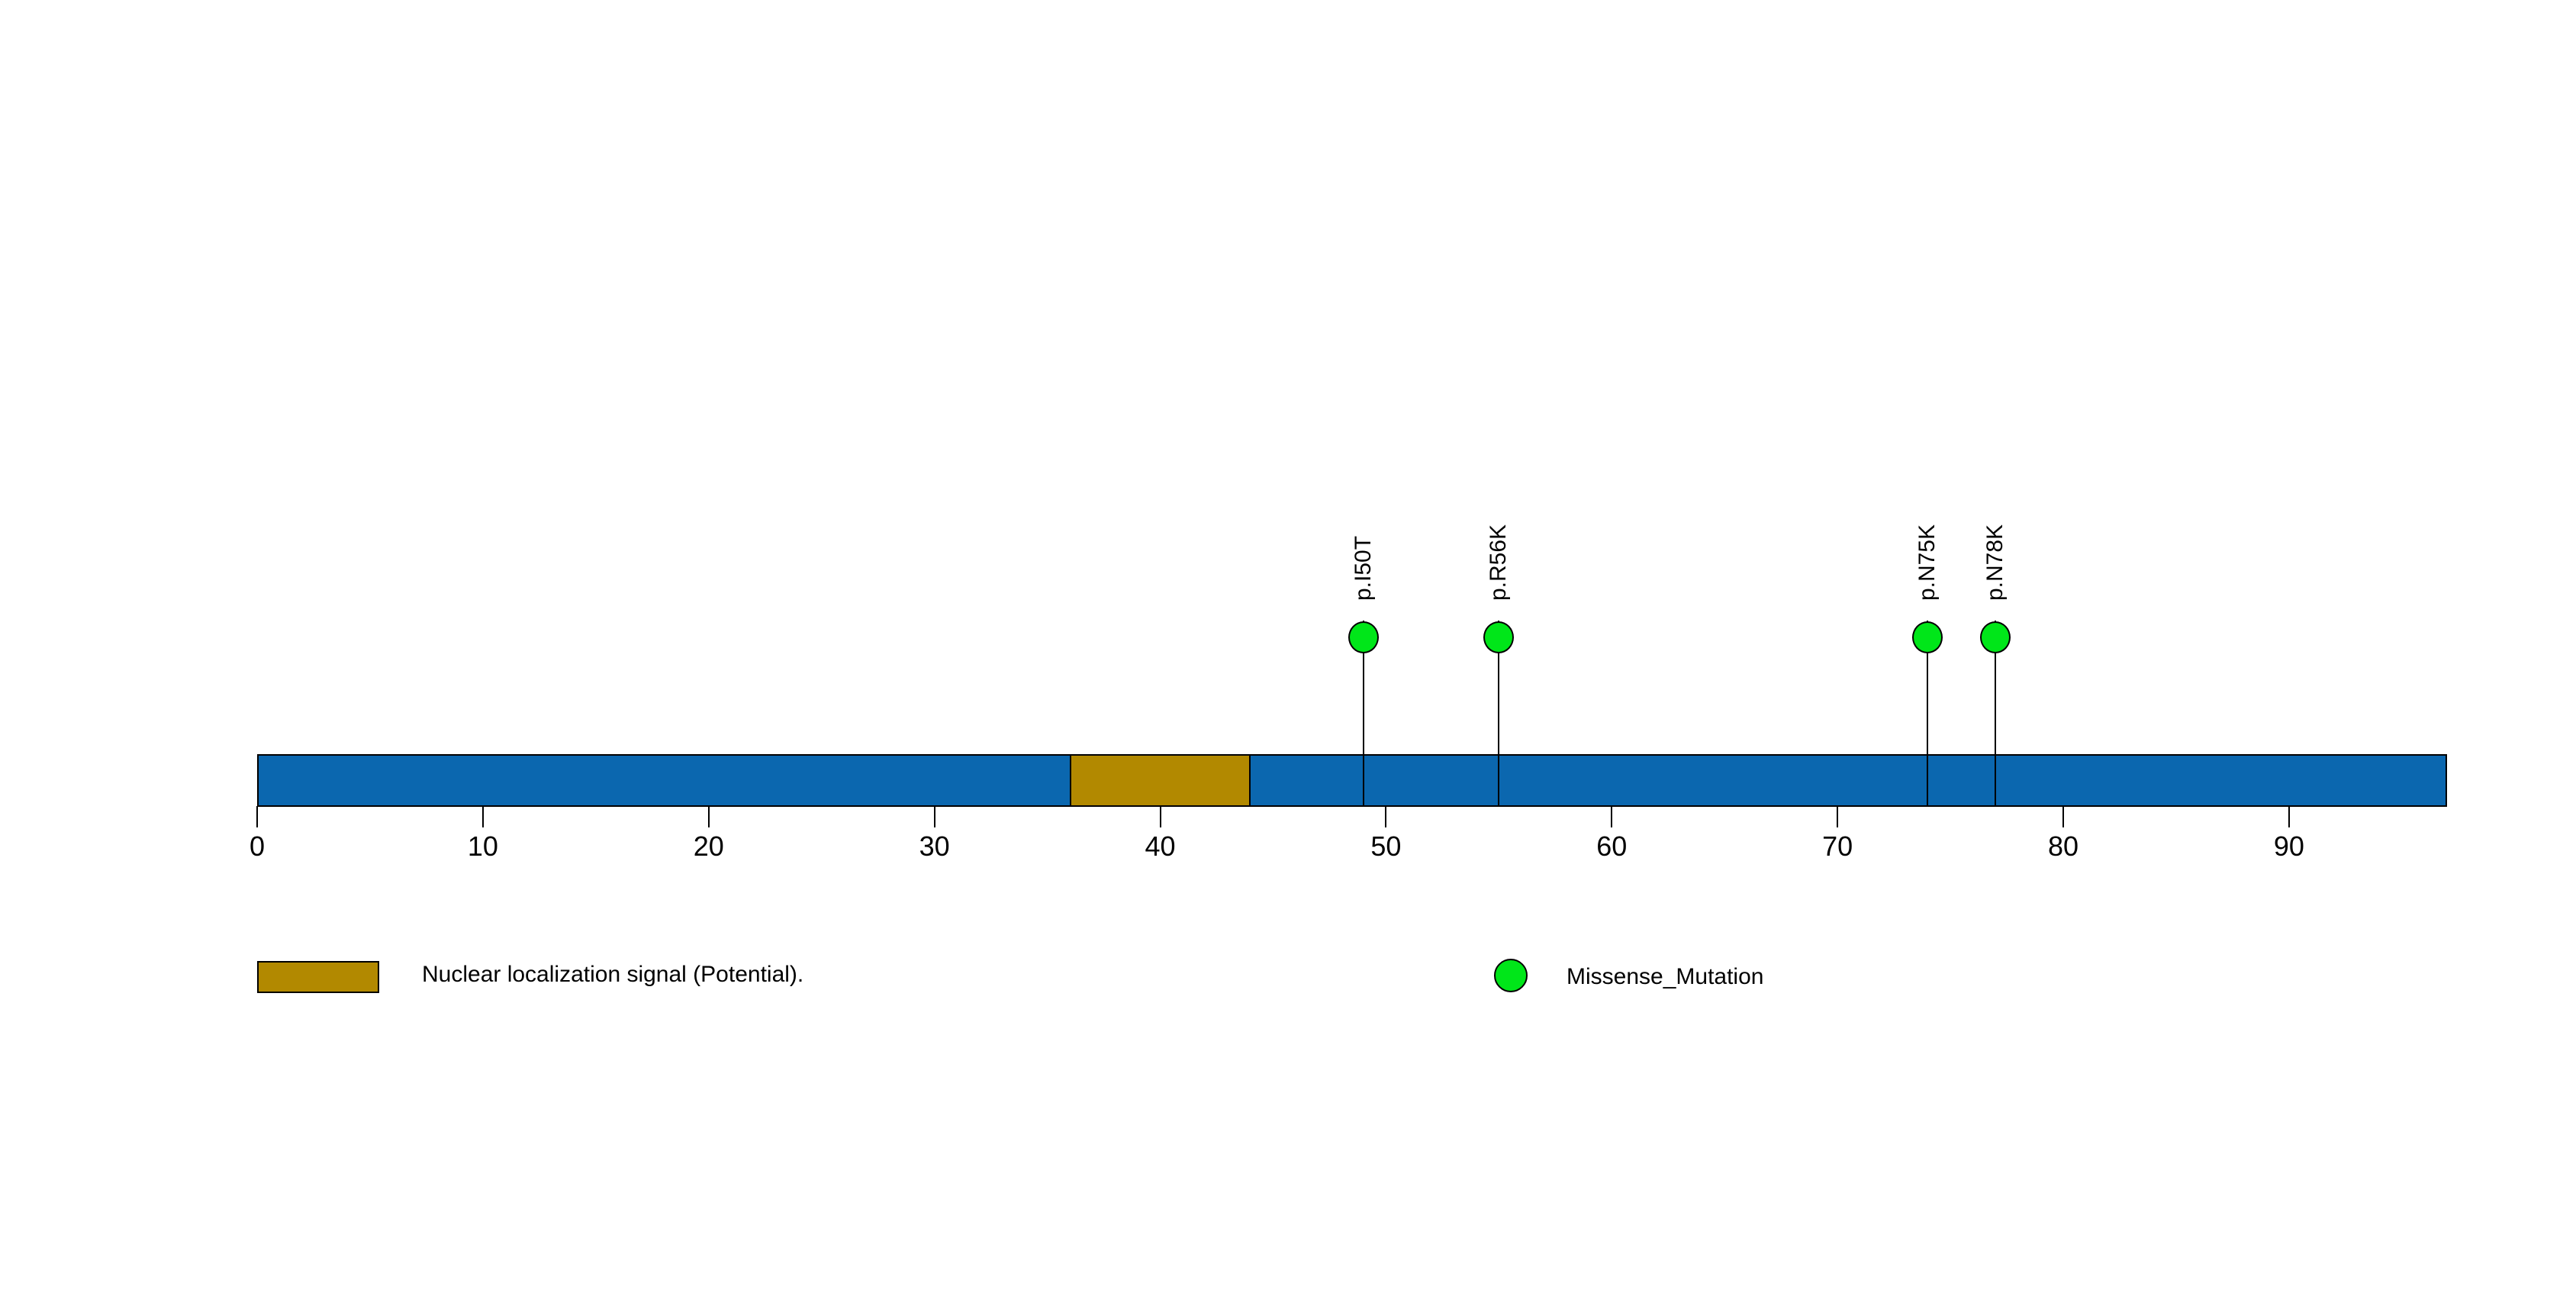  What do you see at coordinates (1386, 846) in the screenshot?
I see `axis-tick-label: 50` at bounding box center [1386, 846].